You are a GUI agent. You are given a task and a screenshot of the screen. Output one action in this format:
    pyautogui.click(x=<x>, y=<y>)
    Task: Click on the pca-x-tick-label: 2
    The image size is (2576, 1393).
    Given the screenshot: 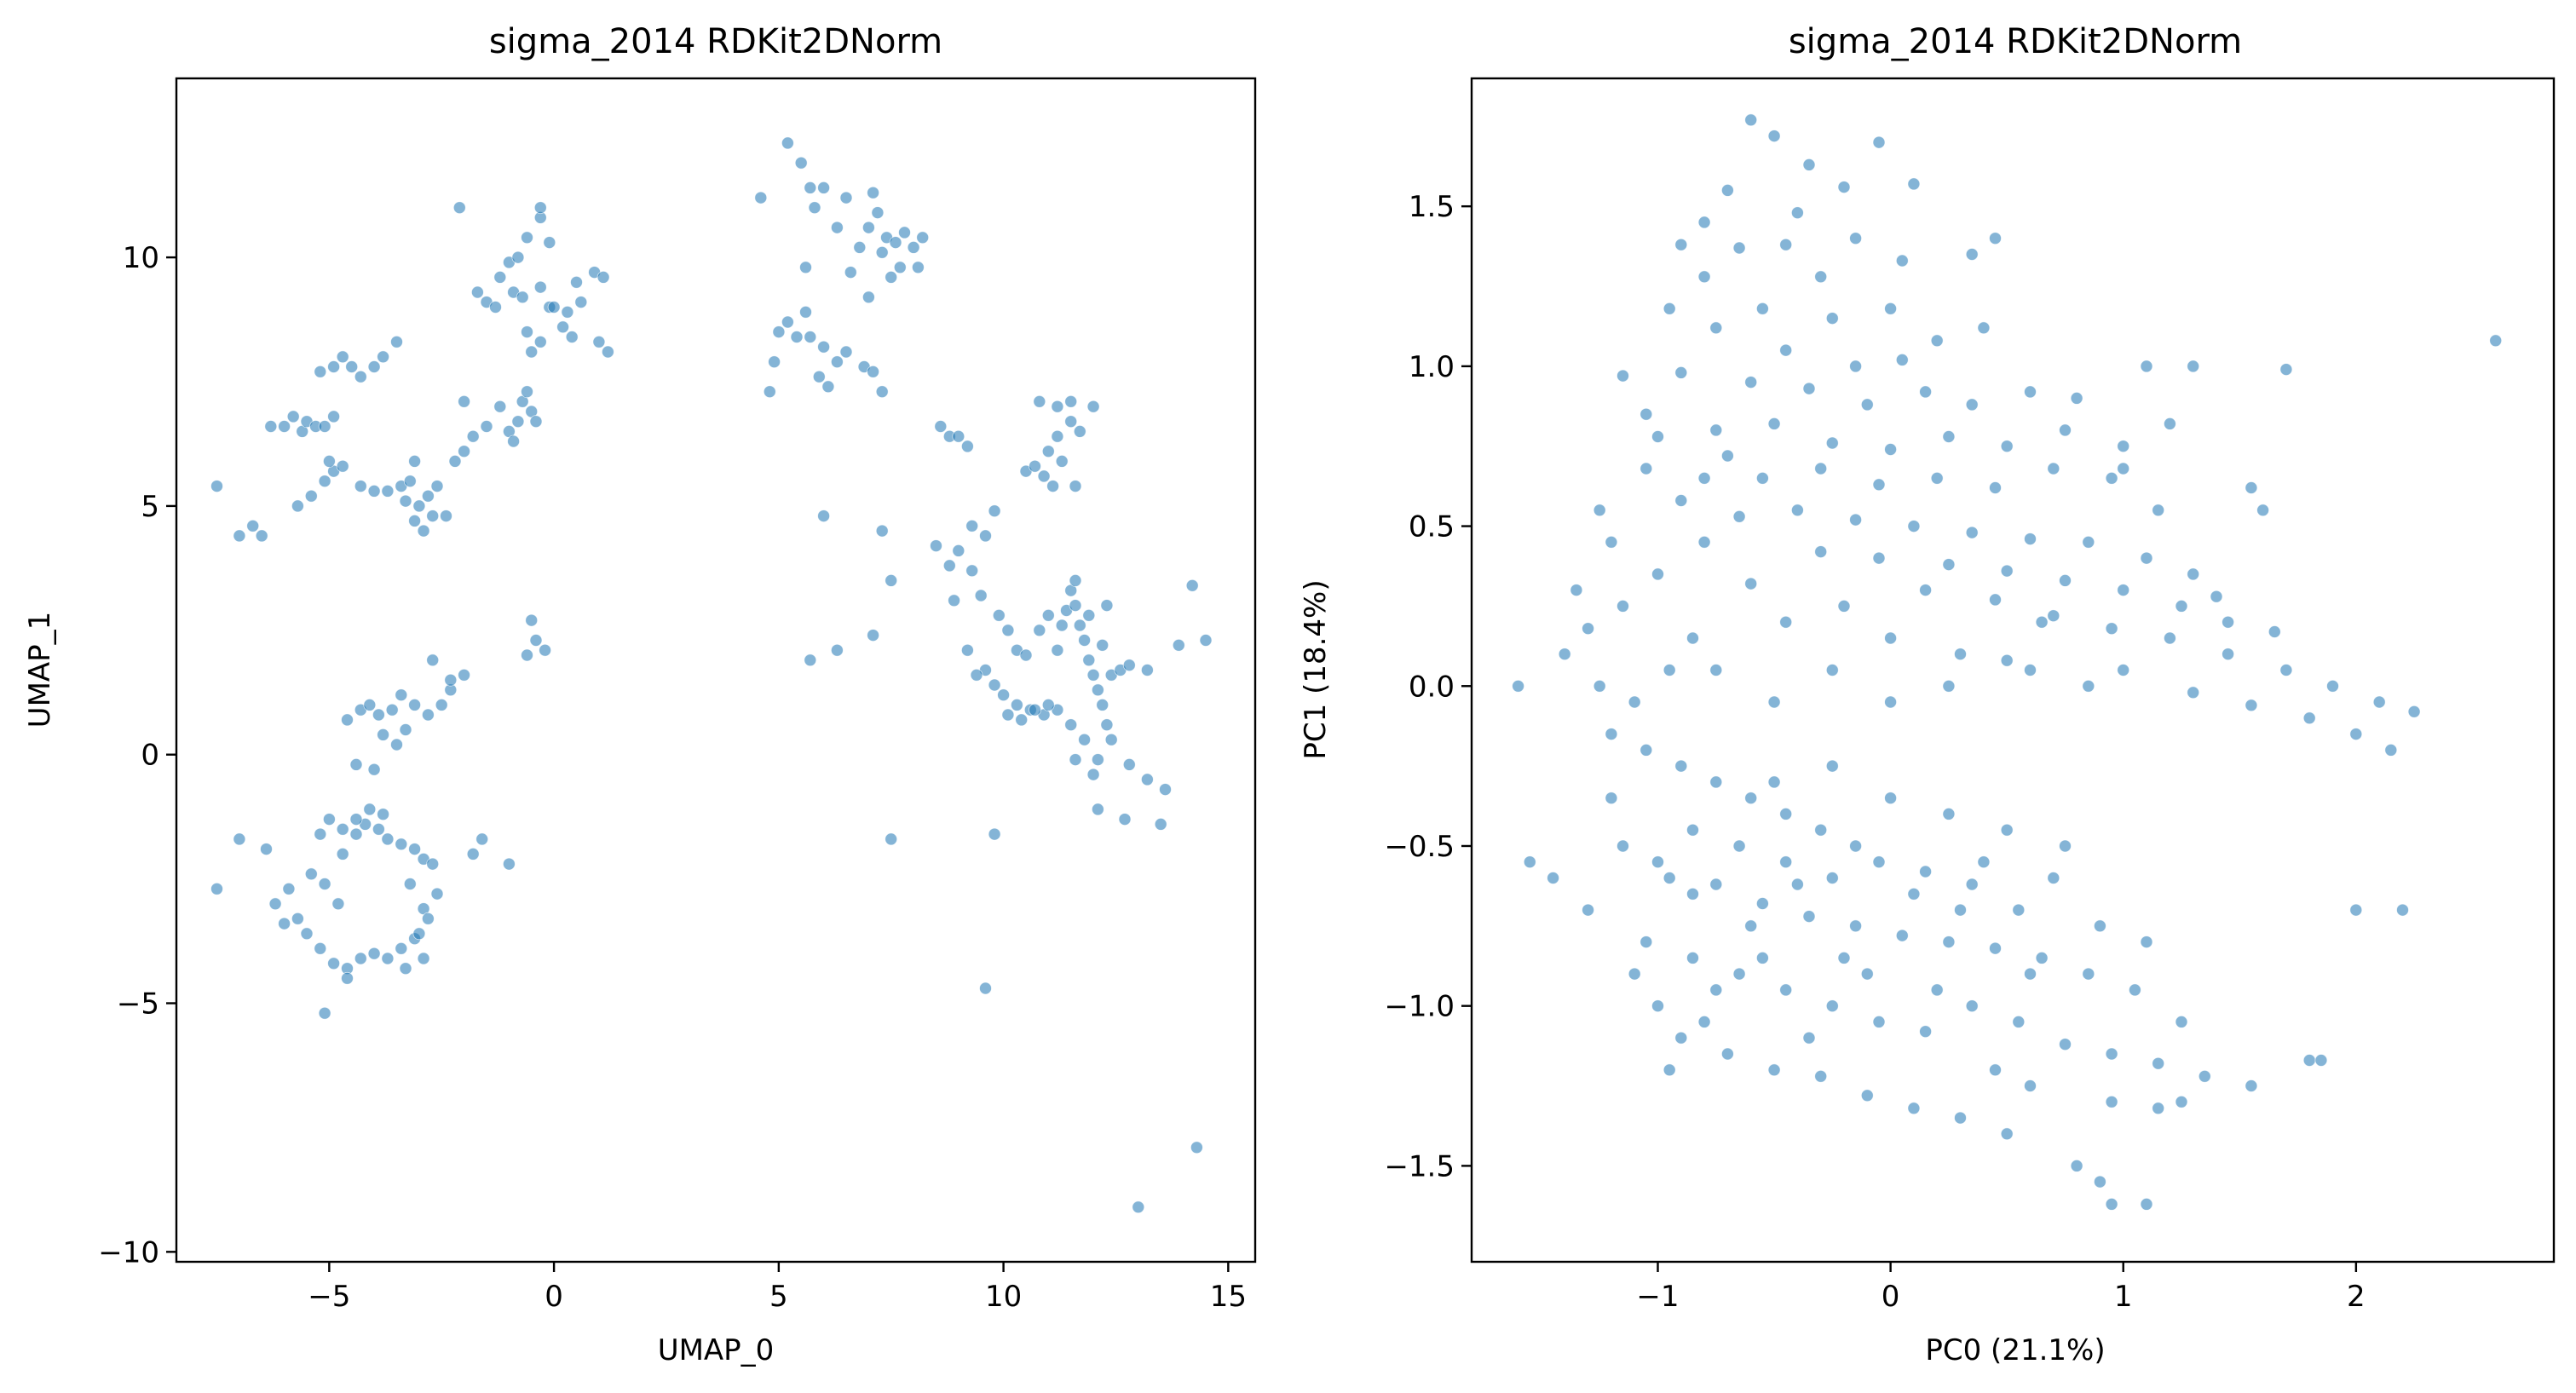 What is the action you would take?
    pyautogui.click(x=2356, y=1297)
    